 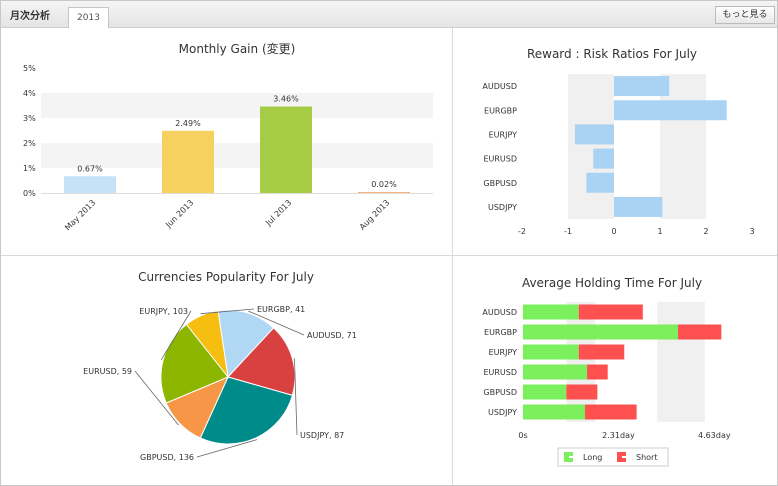 I want to click on x-tick-label: -1, so click(x=568, y=231).